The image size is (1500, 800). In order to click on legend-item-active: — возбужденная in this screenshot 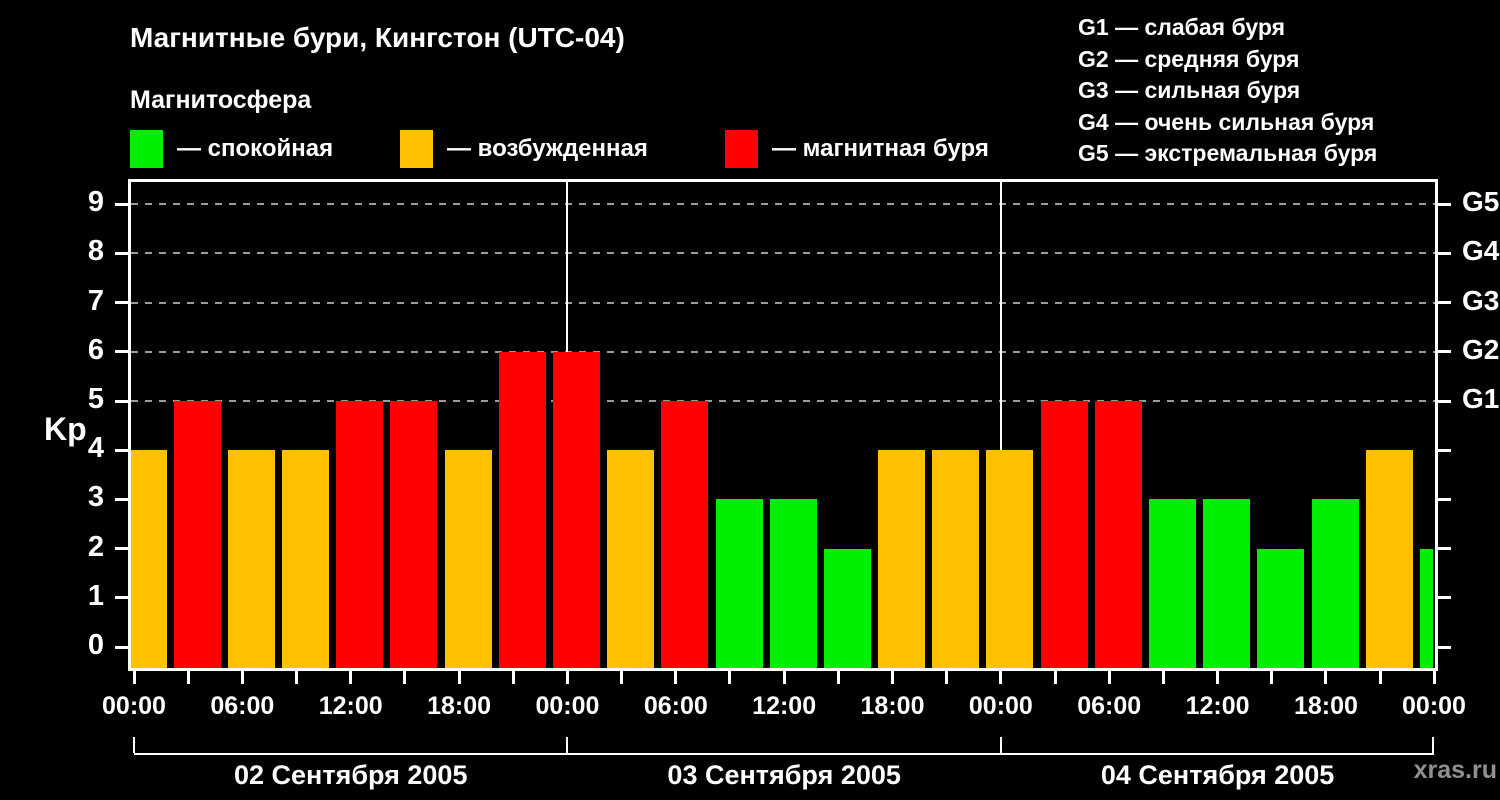, I will do `click(524, 149)`.